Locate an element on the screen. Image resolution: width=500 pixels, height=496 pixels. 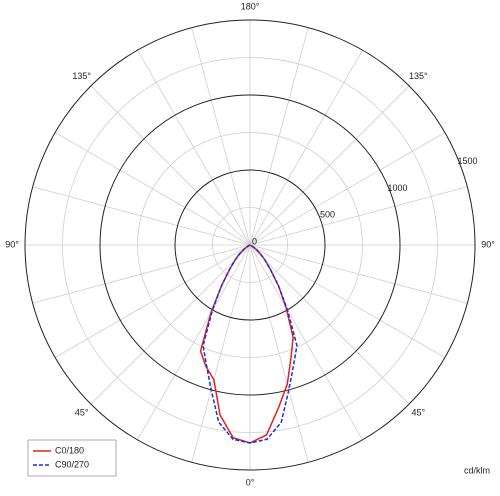
legend: C0/180 C90/270 is located at coordinates (72, 458).